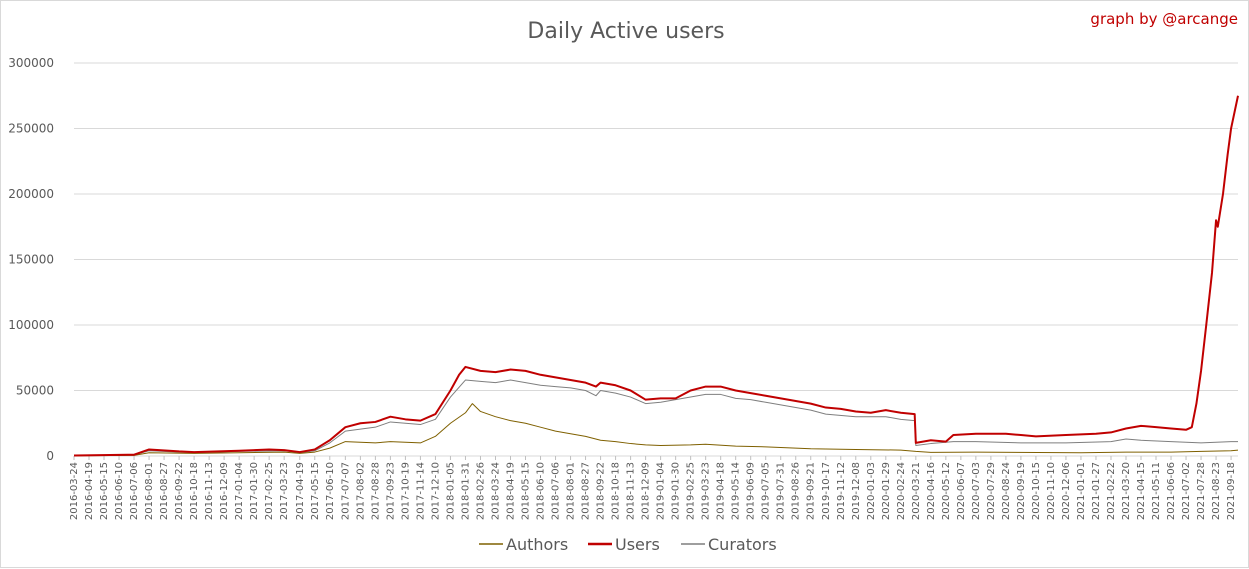  What do you see at coordinates (751, 491) in the screenshot?
I see `x-tick-label: 2019-06-09` at bounding box center [751, 491].